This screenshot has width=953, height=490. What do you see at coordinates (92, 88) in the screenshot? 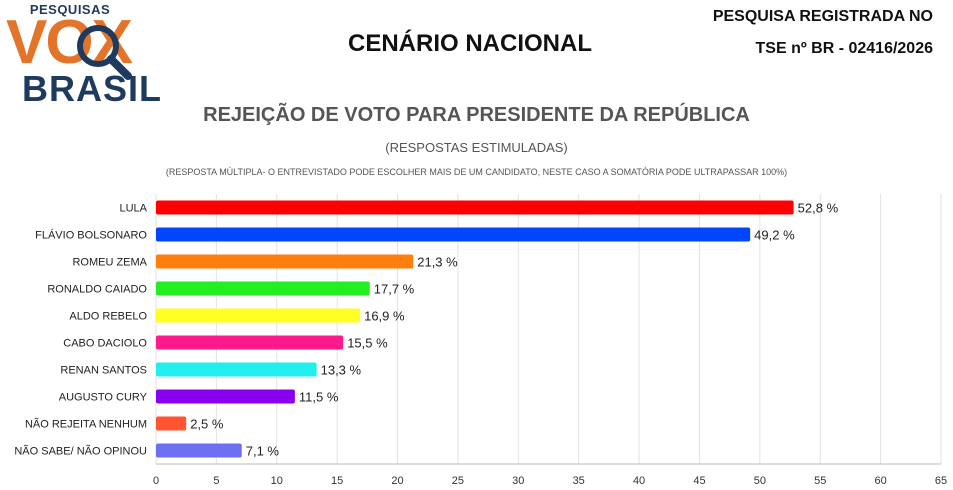
I see `logo-bottom-text: BRASIL` at bounding box center [92, 88].